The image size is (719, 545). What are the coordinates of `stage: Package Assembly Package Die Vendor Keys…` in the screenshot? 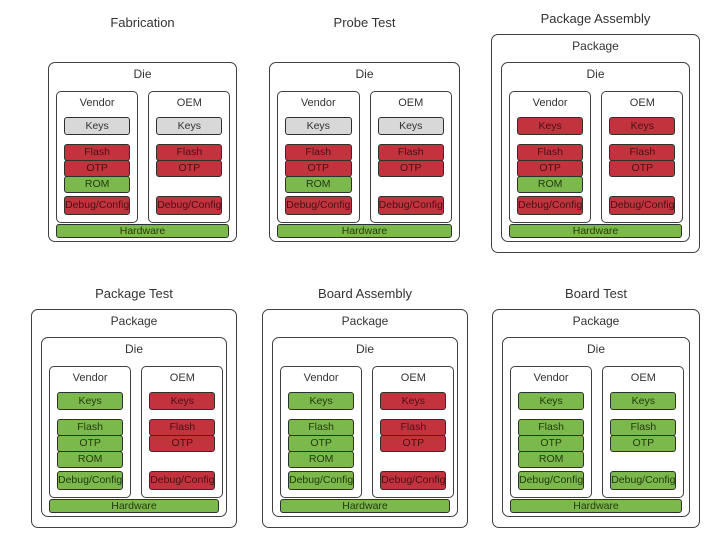 It's located at (595, 132).